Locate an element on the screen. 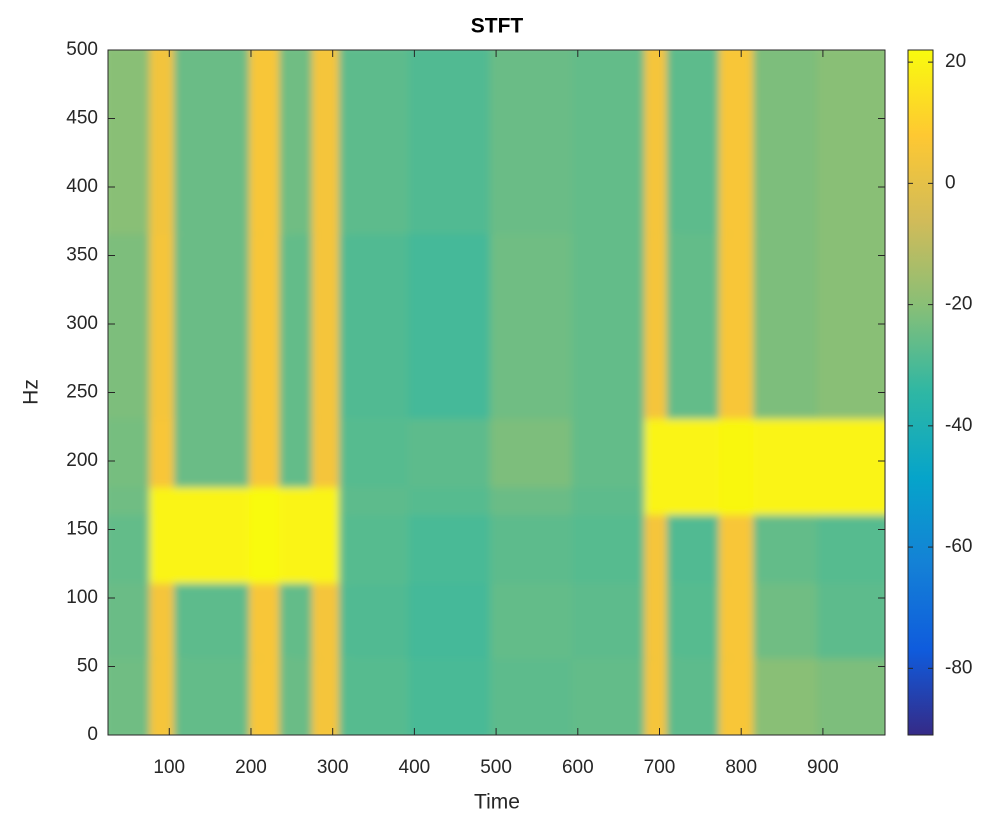  y-tick-label: 200 is located at coordinates (82, 460).